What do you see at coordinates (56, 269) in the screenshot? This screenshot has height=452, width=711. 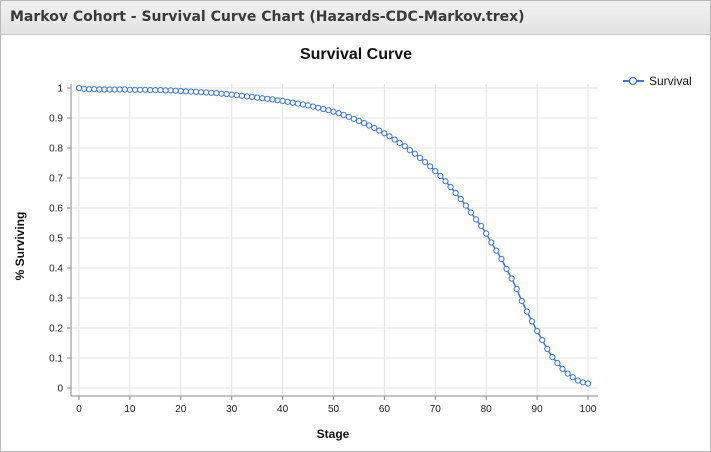 I see `y-tick-label: 0.4` at bounding box center [56, 269].